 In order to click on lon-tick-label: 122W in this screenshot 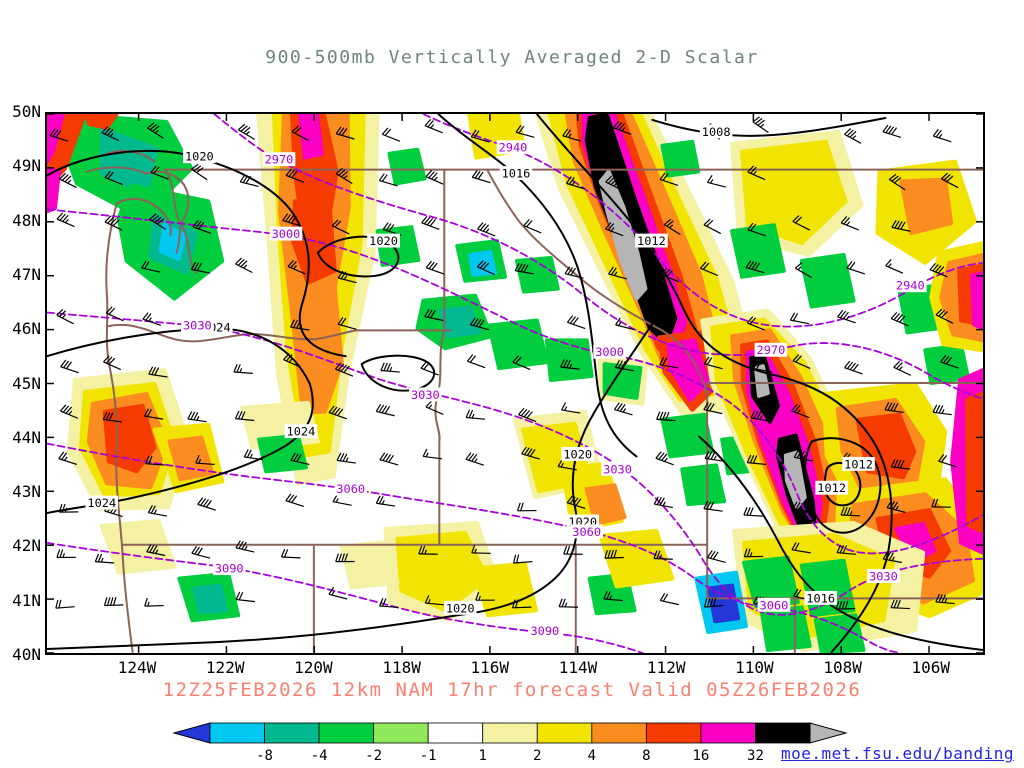, I will do `click(225, 667)`.